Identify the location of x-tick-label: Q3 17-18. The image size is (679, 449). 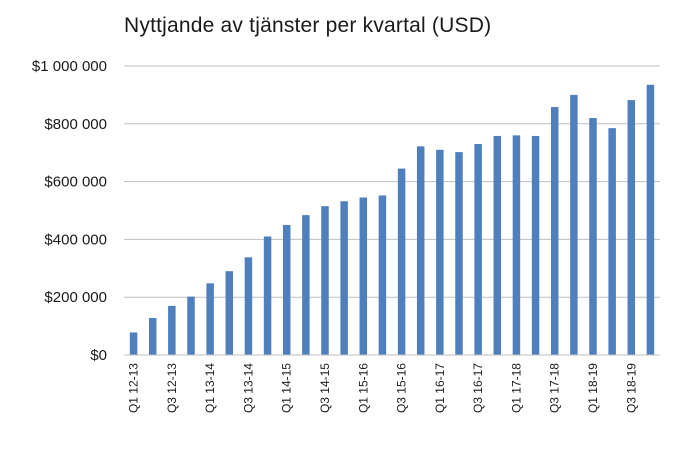
(555, 388).